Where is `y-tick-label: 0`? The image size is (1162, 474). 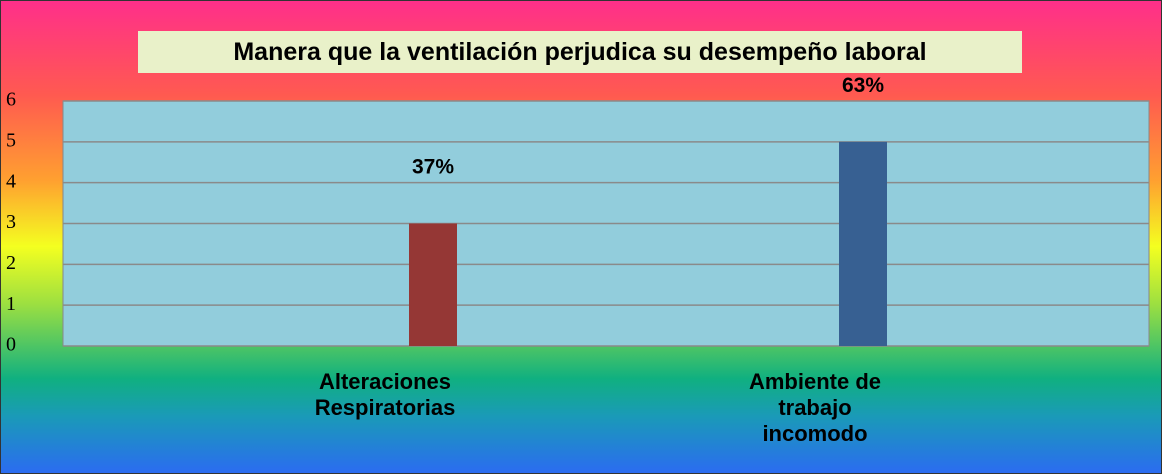
y-tick-label: 0 is located at coordinates (11, 345).